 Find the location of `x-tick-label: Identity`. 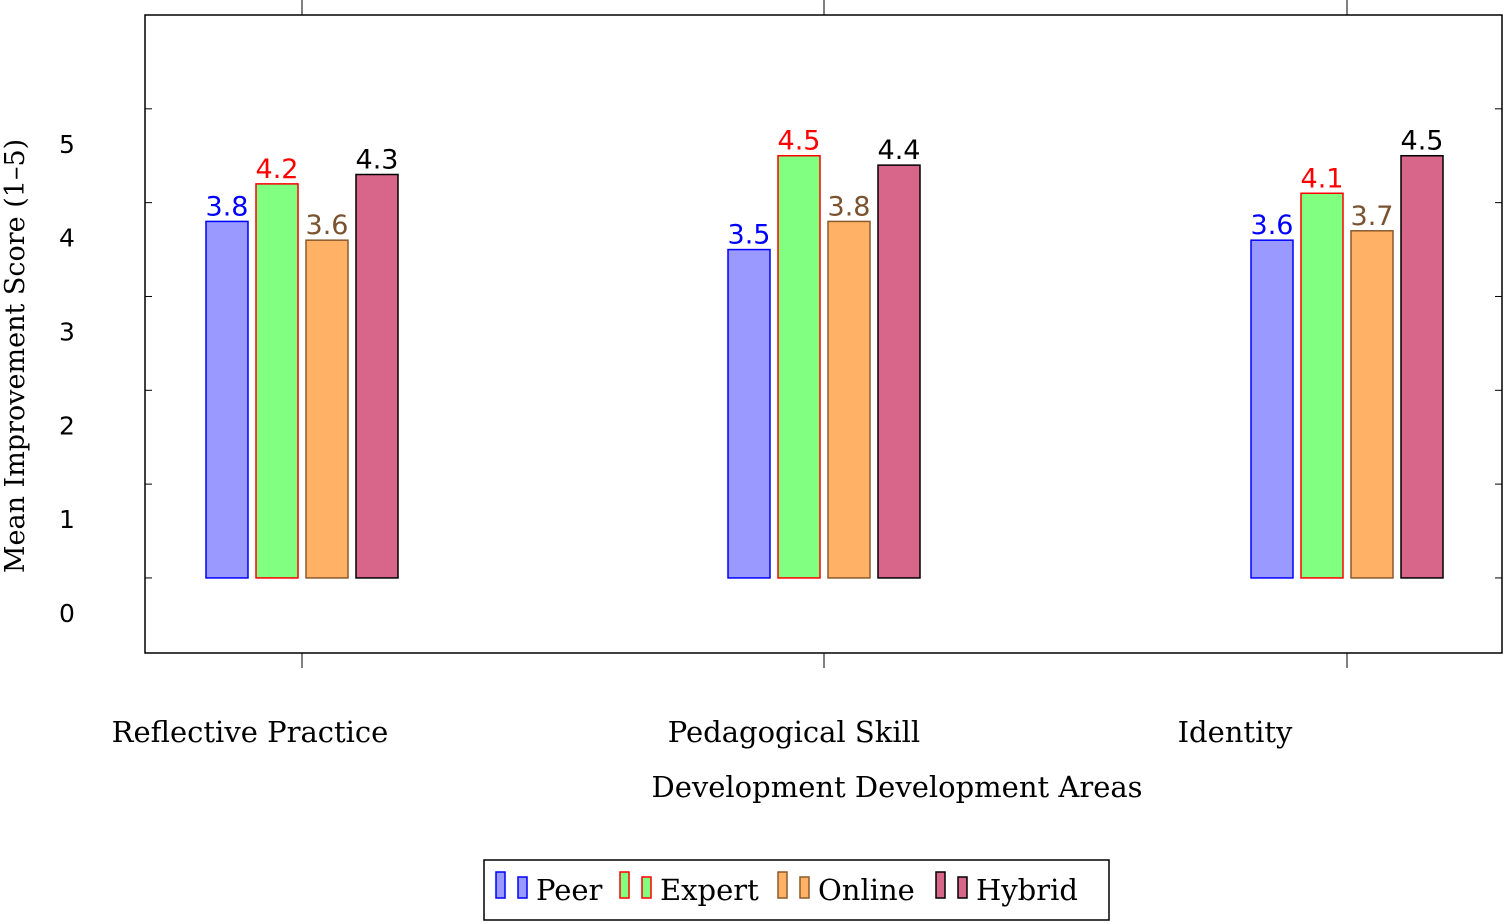

x-tick-label: Identity is located at coordinates (1235, 732).